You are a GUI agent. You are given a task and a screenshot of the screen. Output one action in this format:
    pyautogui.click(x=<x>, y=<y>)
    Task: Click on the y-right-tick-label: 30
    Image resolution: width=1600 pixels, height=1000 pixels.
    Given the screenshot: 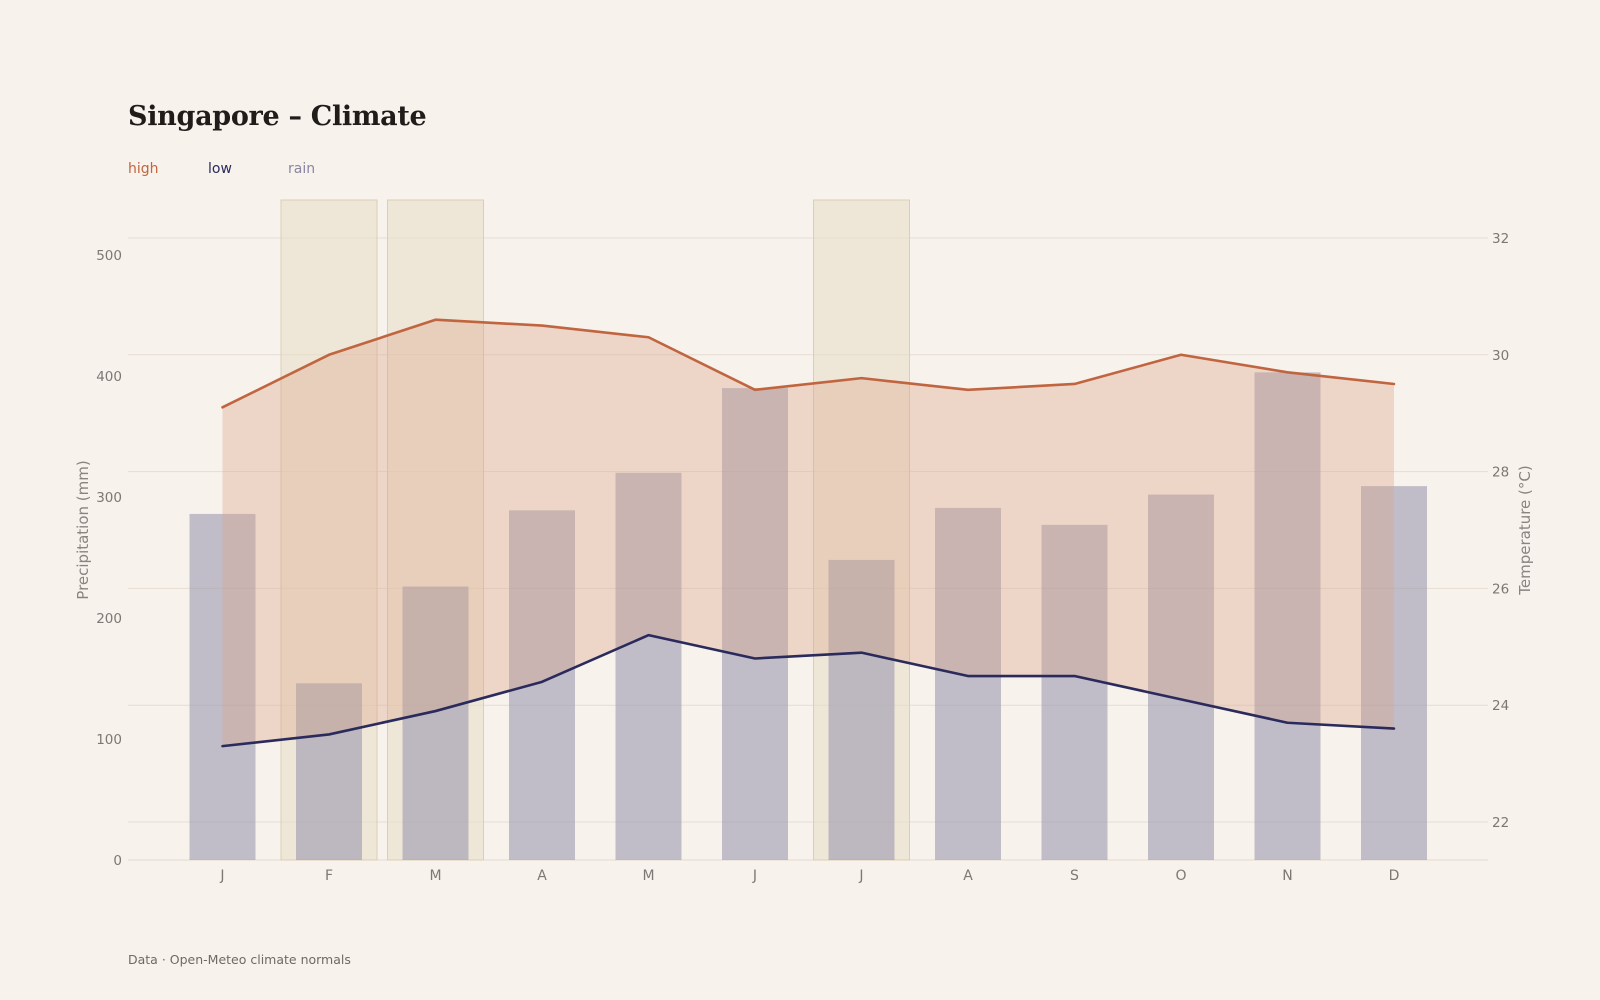 What is the action you would take?
    pyautogui.click(x=1500, y=356)
    